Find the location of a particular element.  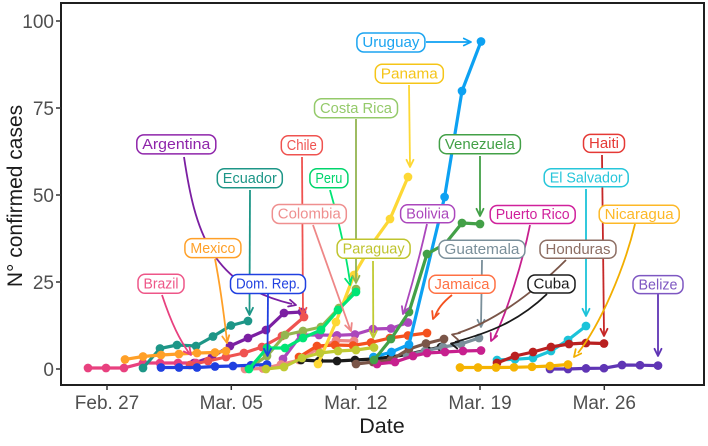

svg-text: Mar. 12 is located at coordinates (355, 403).